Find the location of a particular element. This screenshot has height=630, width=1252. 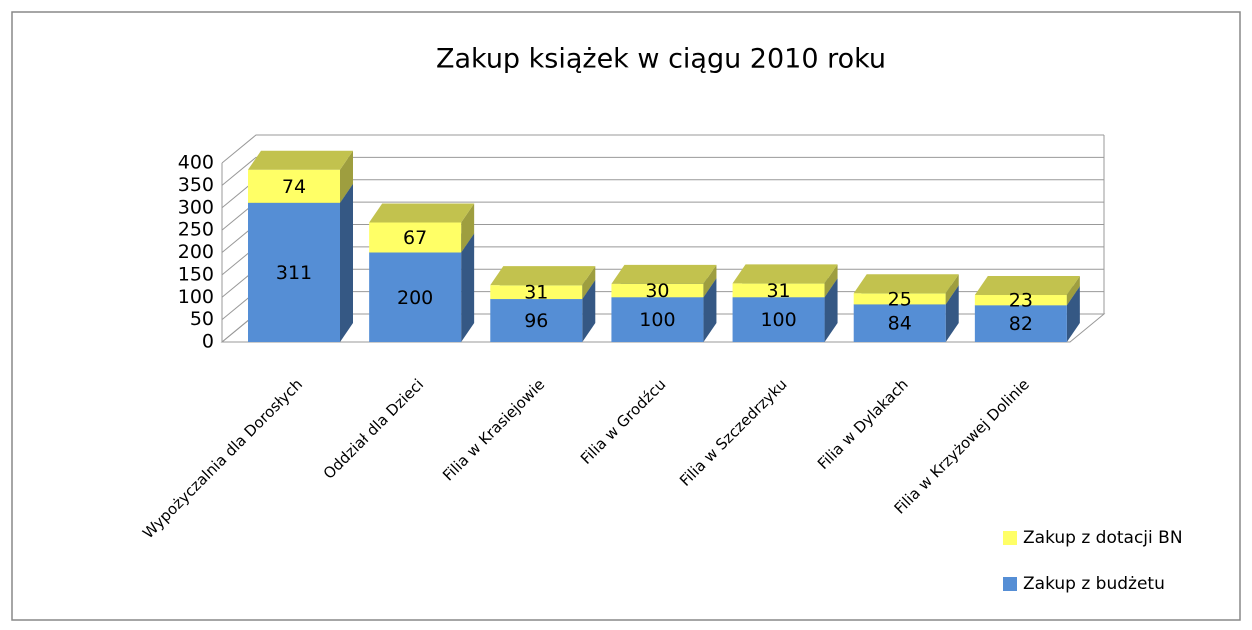

y-tick-label: 100 is located at coordinates (196, 297).